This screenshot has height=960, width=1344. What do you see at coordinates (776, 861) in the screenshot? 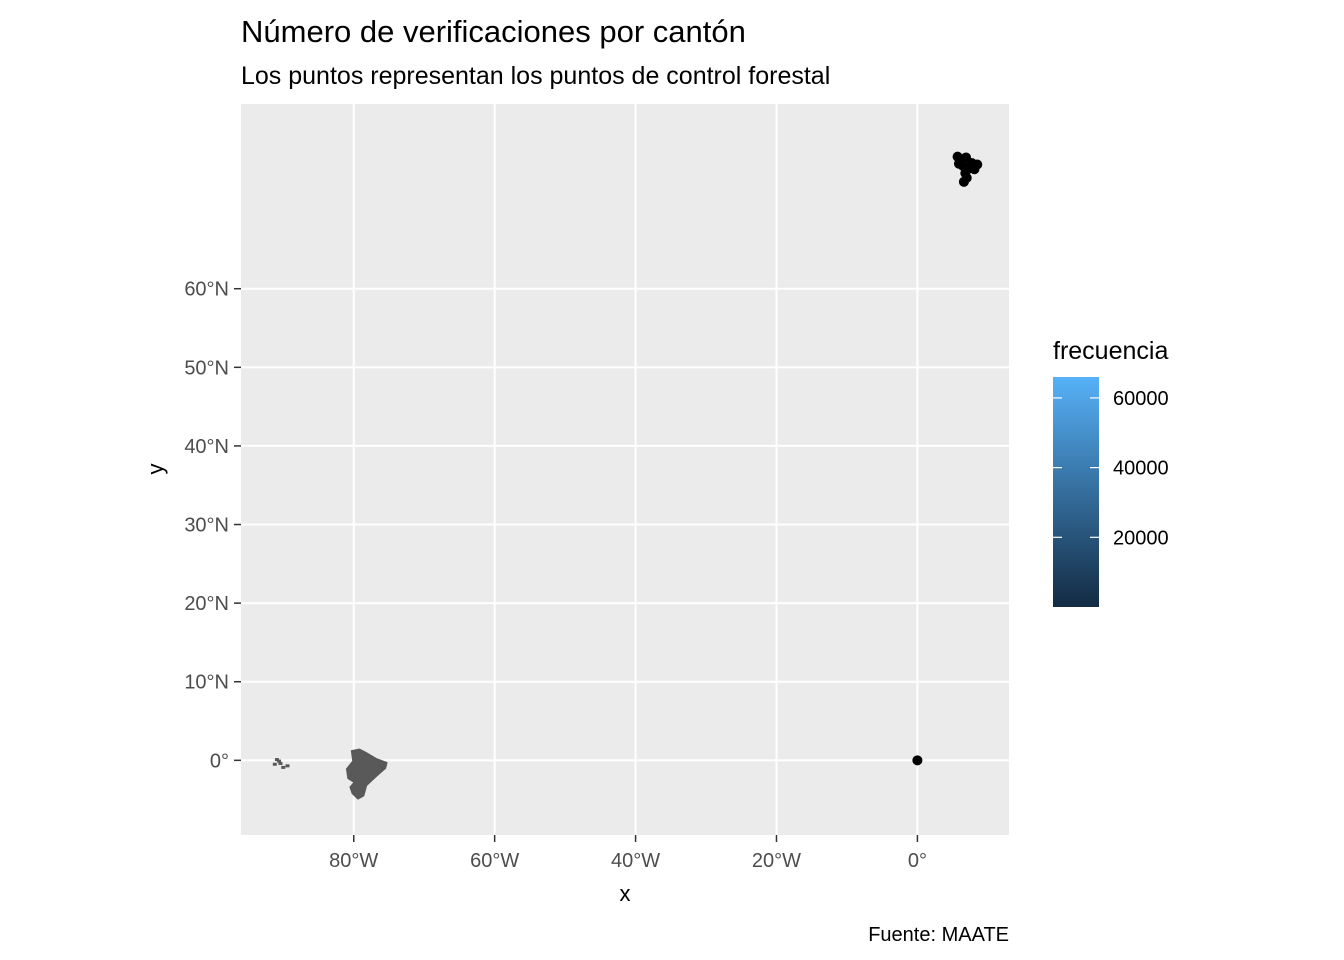
I see `x-tick-label: 20°W` at bounding box center [776, 861].